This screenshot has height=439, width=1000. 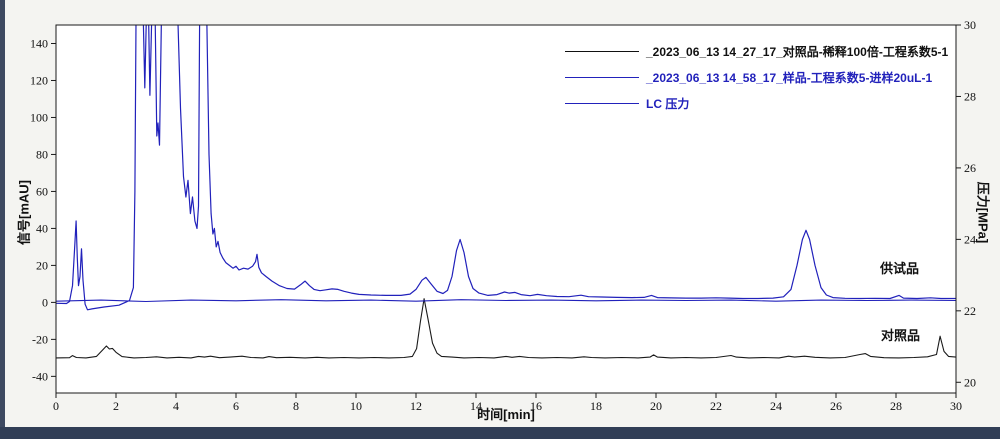 What do you see at coordinates (506, 414) in the screenshot?
I see `x-axis-label-time: 时间[min]` at bounding box center [506, 414].